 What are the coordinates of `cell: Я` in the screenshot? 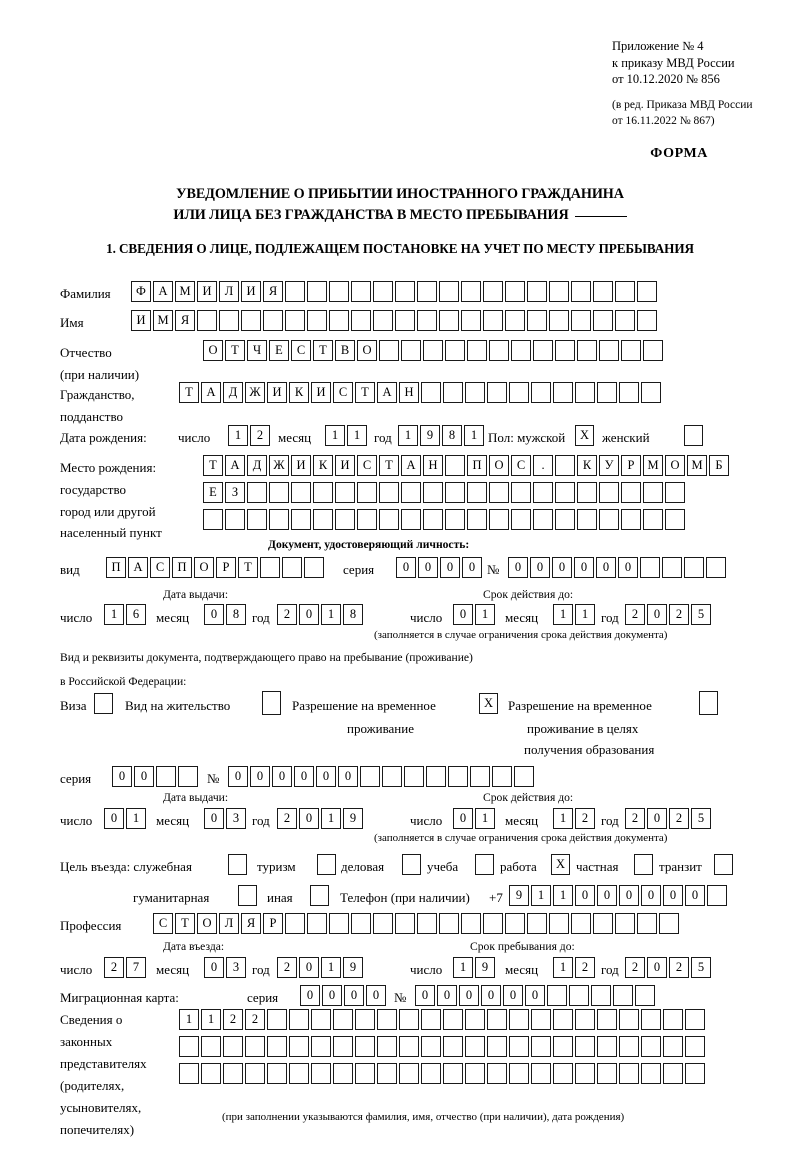 It's located at (251, 923).